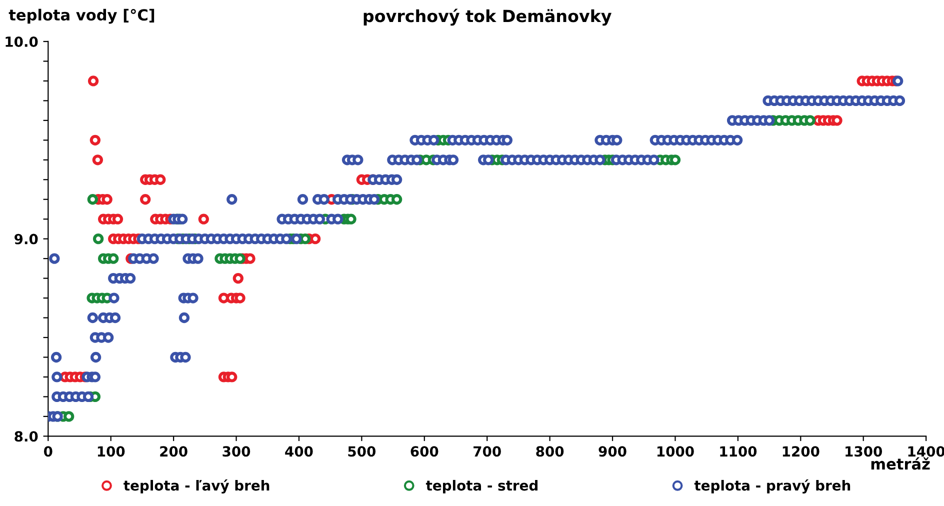  What do you see at coordinates (299, 451) in the screenshot?
I see `x-tick-label: 400` at bounding box center [299, 451].